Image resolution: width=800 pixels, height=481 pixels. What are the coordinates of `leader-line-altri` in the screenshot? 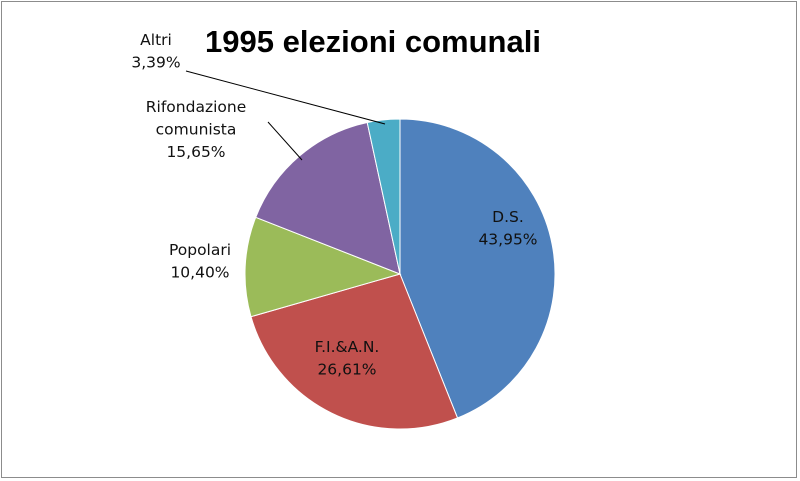 It's located at (285, 97).